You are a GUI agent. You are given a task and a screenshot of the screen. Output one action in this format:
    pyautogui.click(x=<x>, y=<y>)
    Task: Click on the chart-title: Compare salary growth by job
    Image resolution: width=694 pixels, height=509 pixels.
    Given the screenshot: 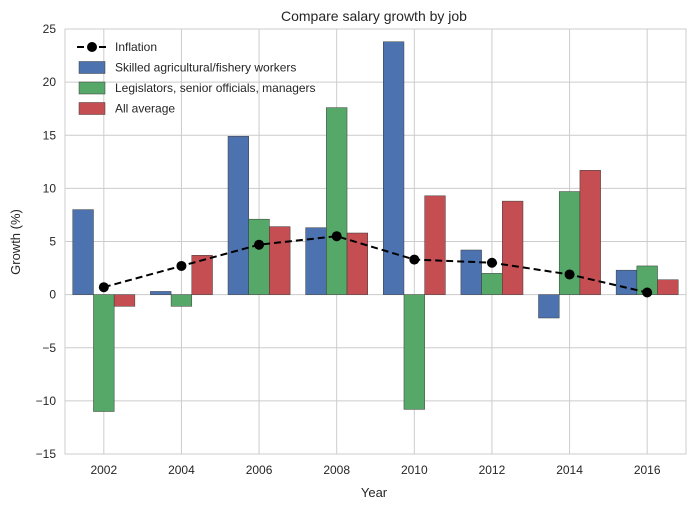 What is the action you would take?
    pyautogui.click(x=374, y=16)
    